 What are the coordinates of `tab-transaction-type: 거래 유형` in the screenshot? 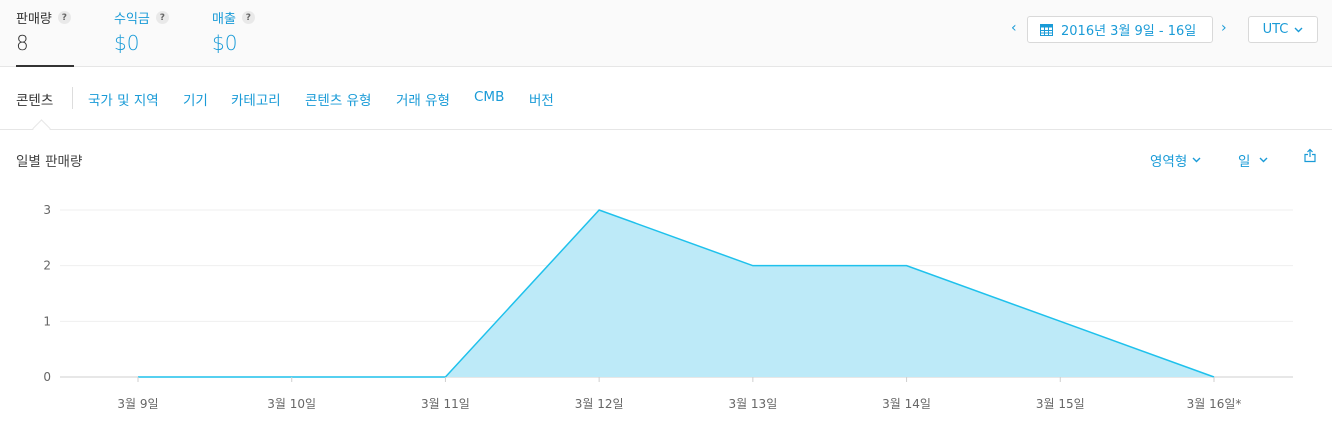 It's located at (423, 101).